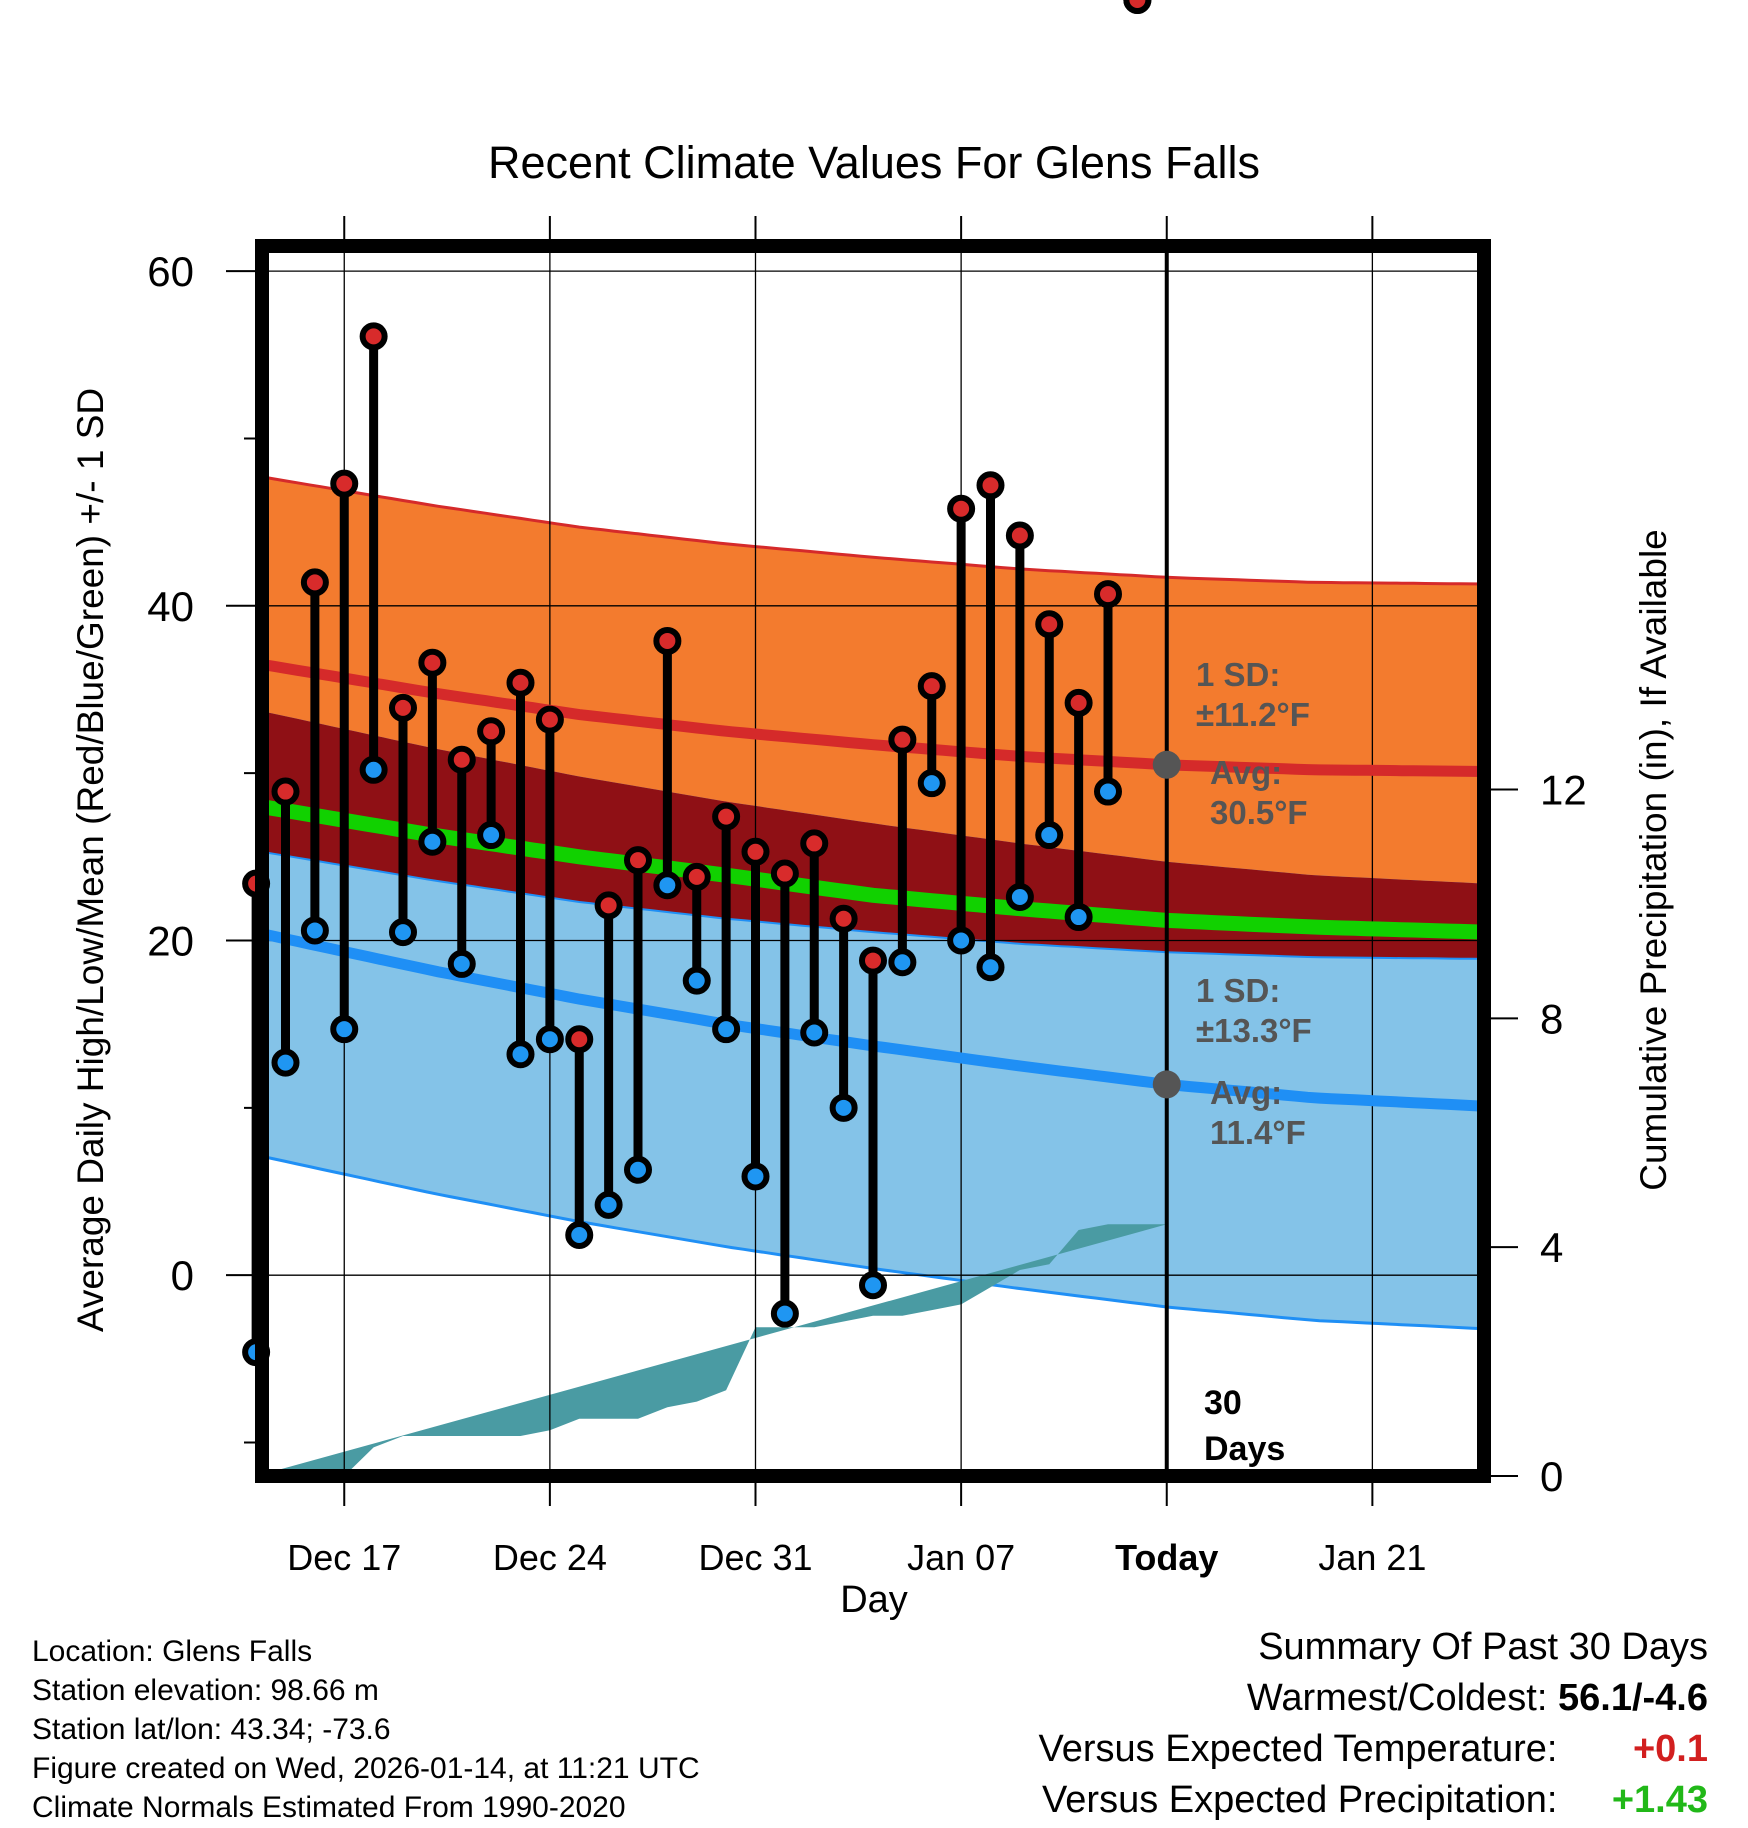 The height and width of the screenshot is (1828, 1748). What do you see at coordinates (1223, 1403) in the screenshot?
I see `thirty-days-number: 30` at bounding box center [1223, 1403].